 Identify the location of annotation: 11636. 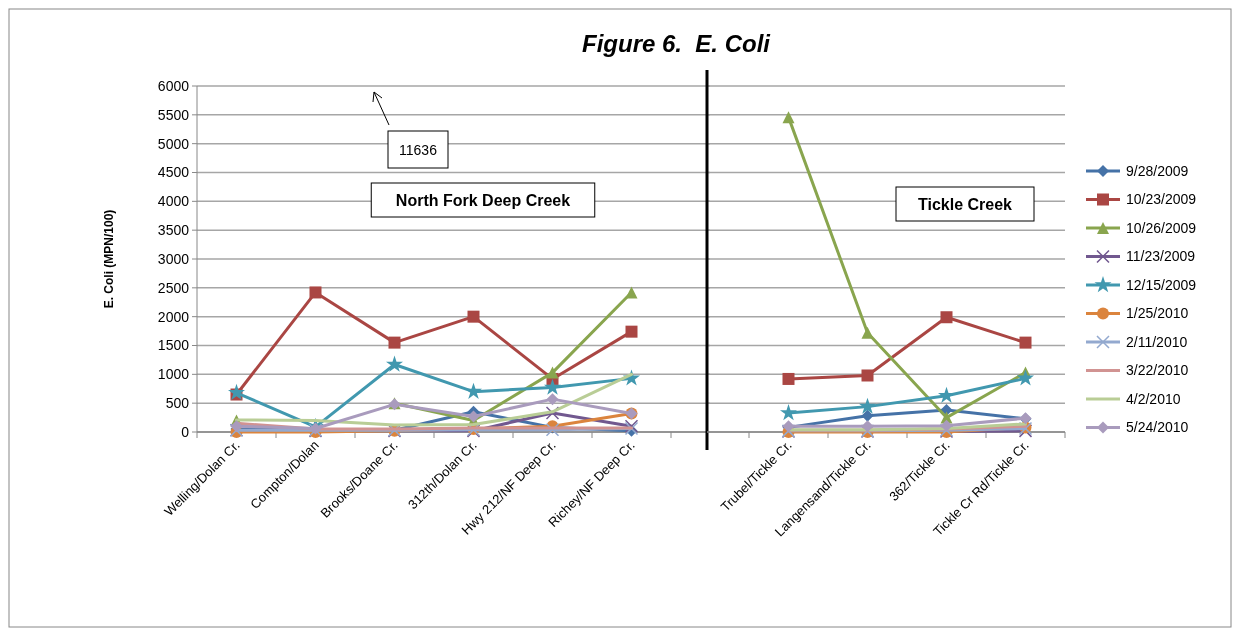
(418, 149).